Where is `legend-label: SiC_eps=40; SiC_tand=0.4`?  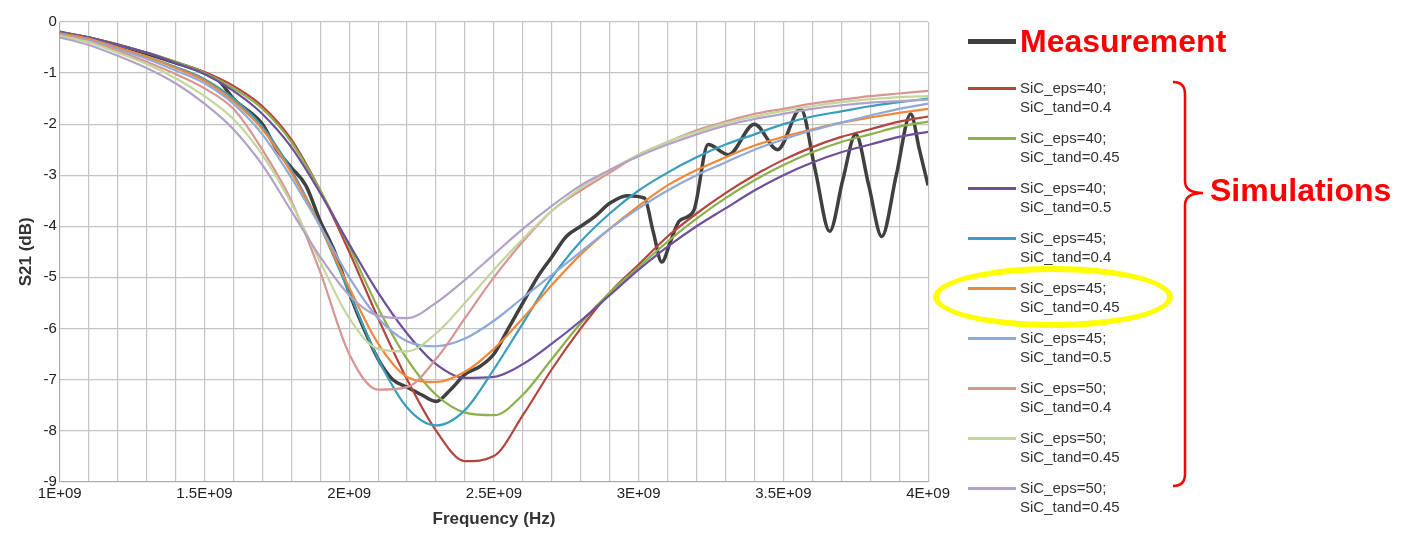
legend-label: SiC_eps=40; SiC_tand=0.4 is located at coordinates (1066, 97).